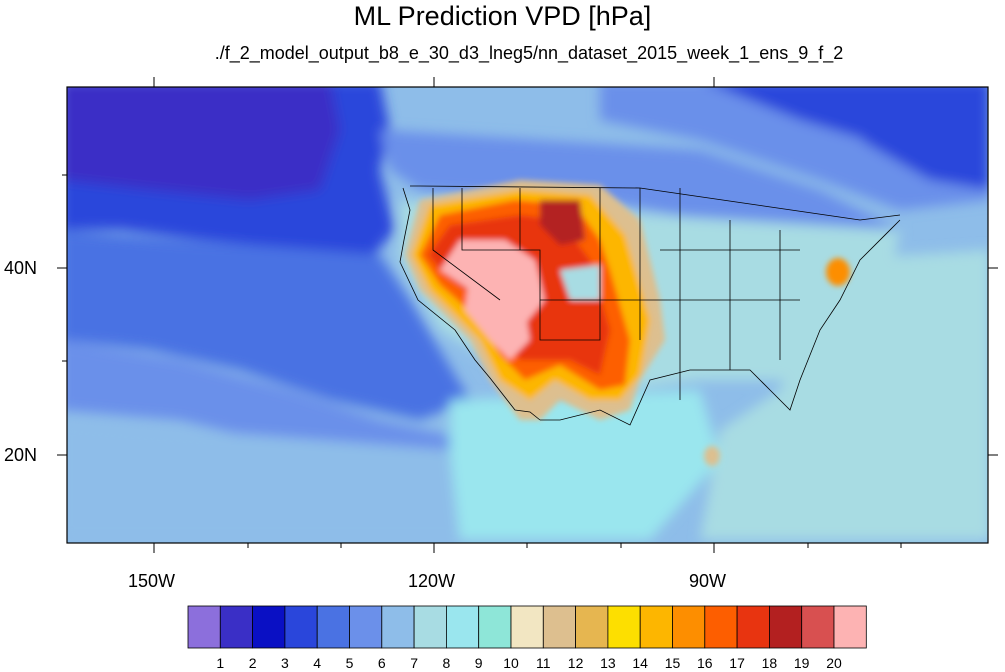 Image resolution: width=1005 pixels, height=672 pixels. Describe the element at coordinates (834, 663) in the screenshot. I see `colorbar-label: 20` at that location.